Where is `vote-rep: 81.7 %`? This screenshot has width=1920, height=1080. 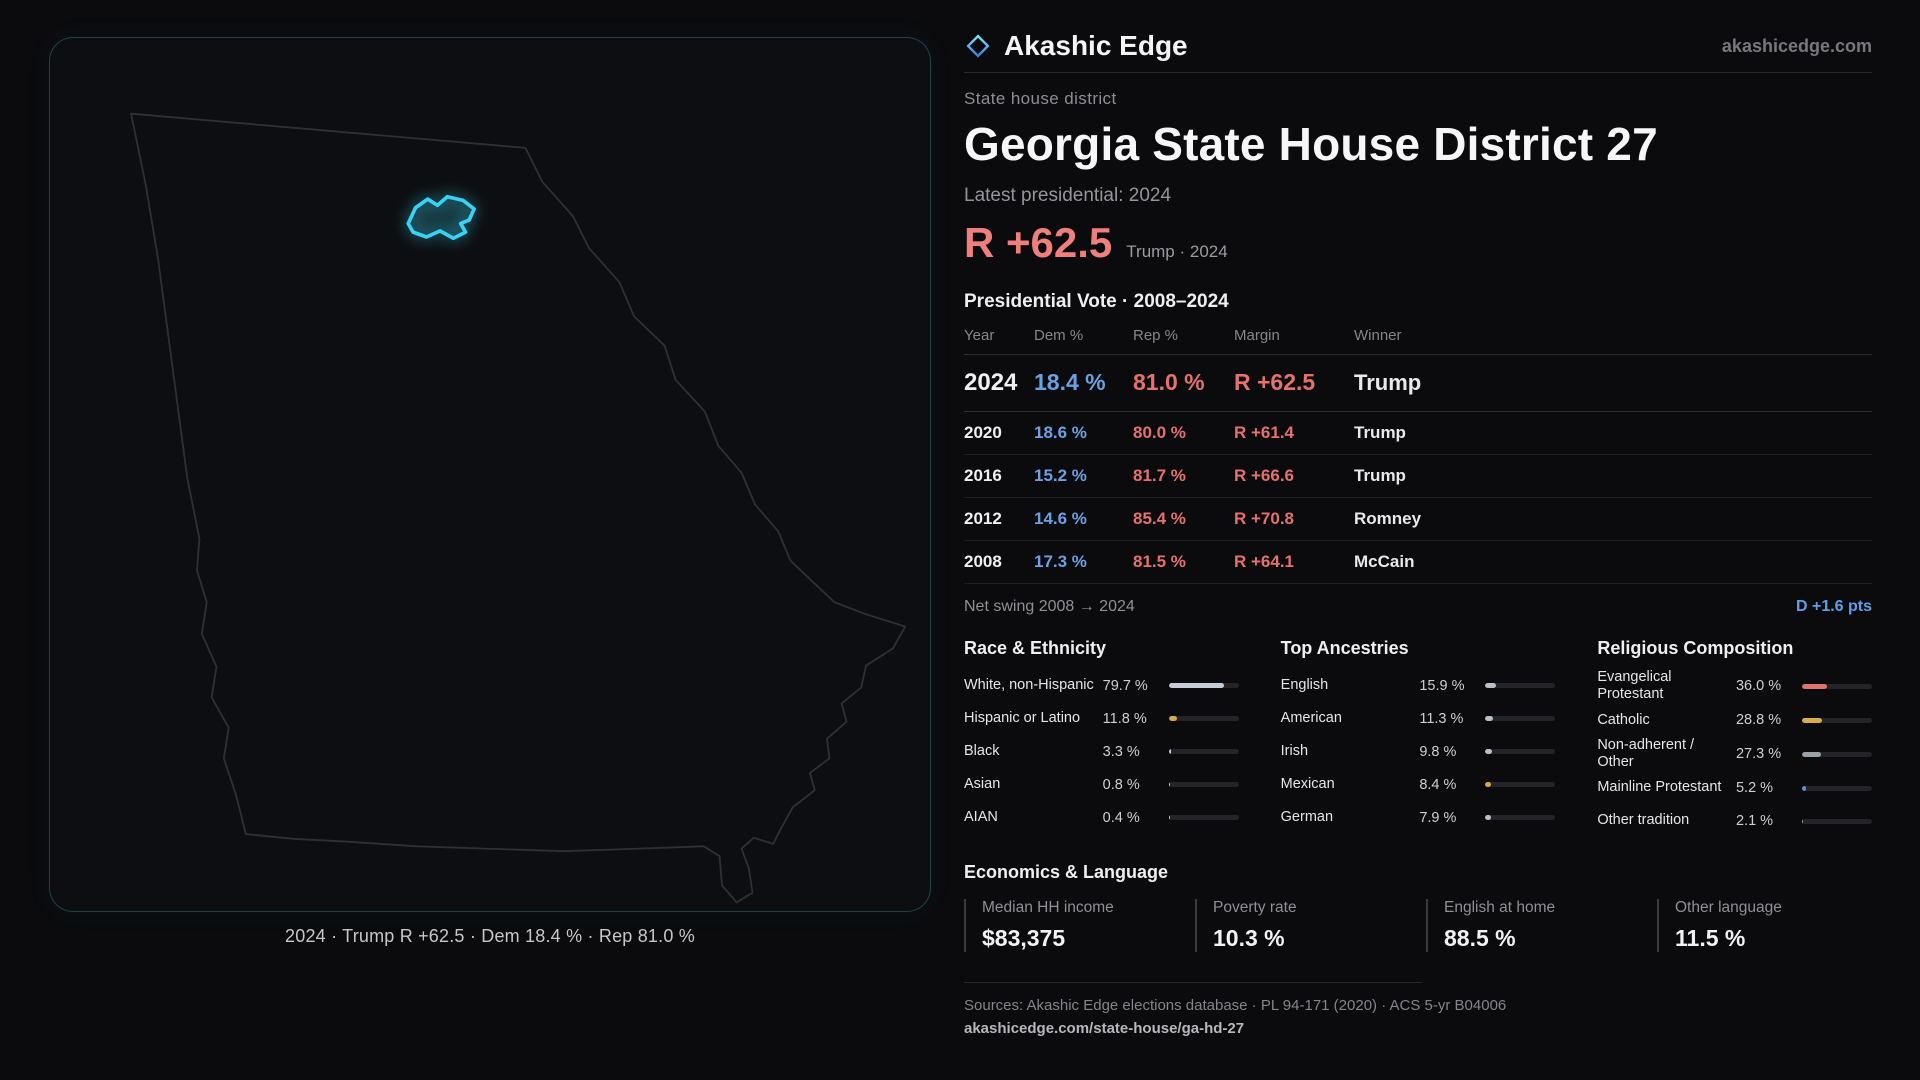 vote-rep: 81.7 % is located at coordinates (1159, 475).